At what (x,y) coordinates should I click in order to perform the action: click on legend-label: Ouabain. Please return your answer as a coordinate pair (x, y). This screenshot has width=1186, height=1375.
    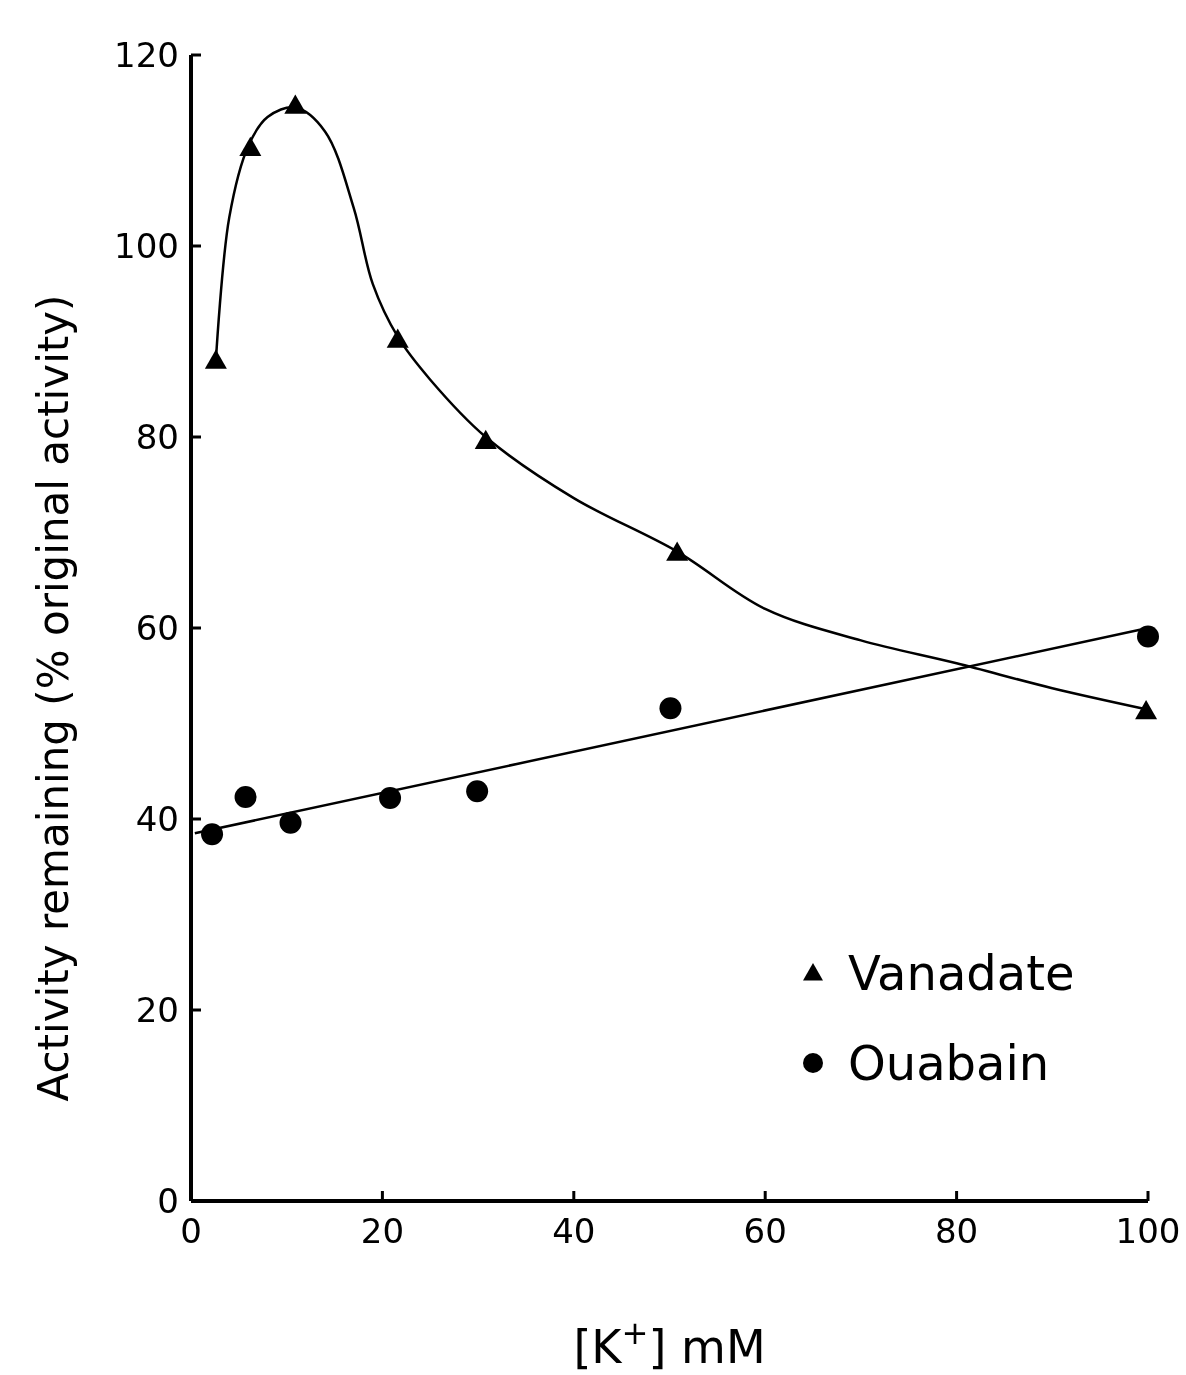
    Looking at the image, I should click on (949, 1062).